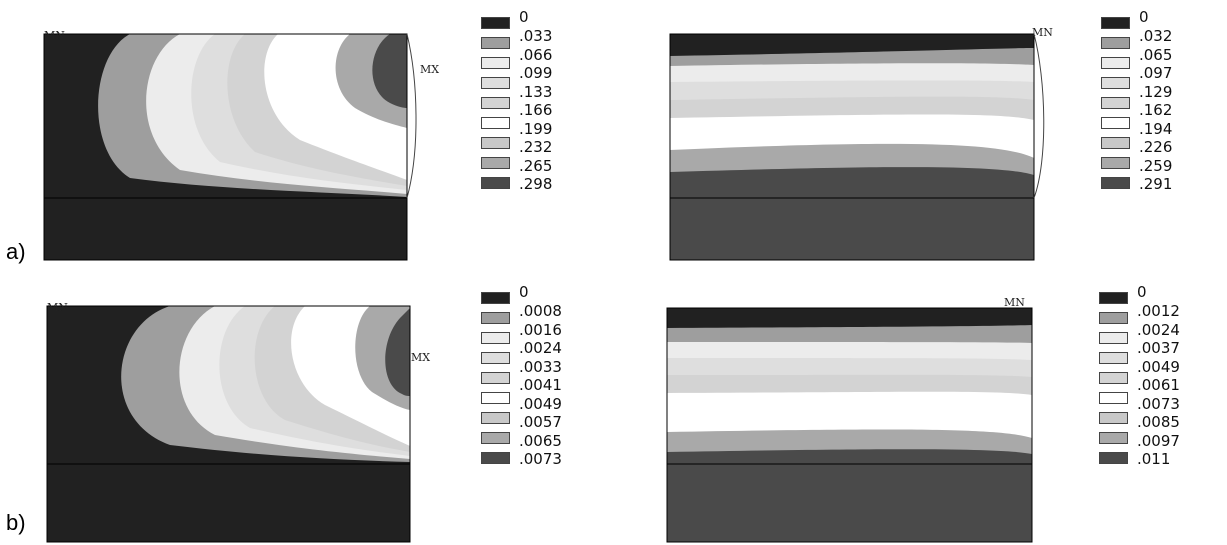 This screenshot has width=1227, height=545. Describe the element at coordinates (536, 54) in the screenshot. I see `legend-value-label: .066` at that location.